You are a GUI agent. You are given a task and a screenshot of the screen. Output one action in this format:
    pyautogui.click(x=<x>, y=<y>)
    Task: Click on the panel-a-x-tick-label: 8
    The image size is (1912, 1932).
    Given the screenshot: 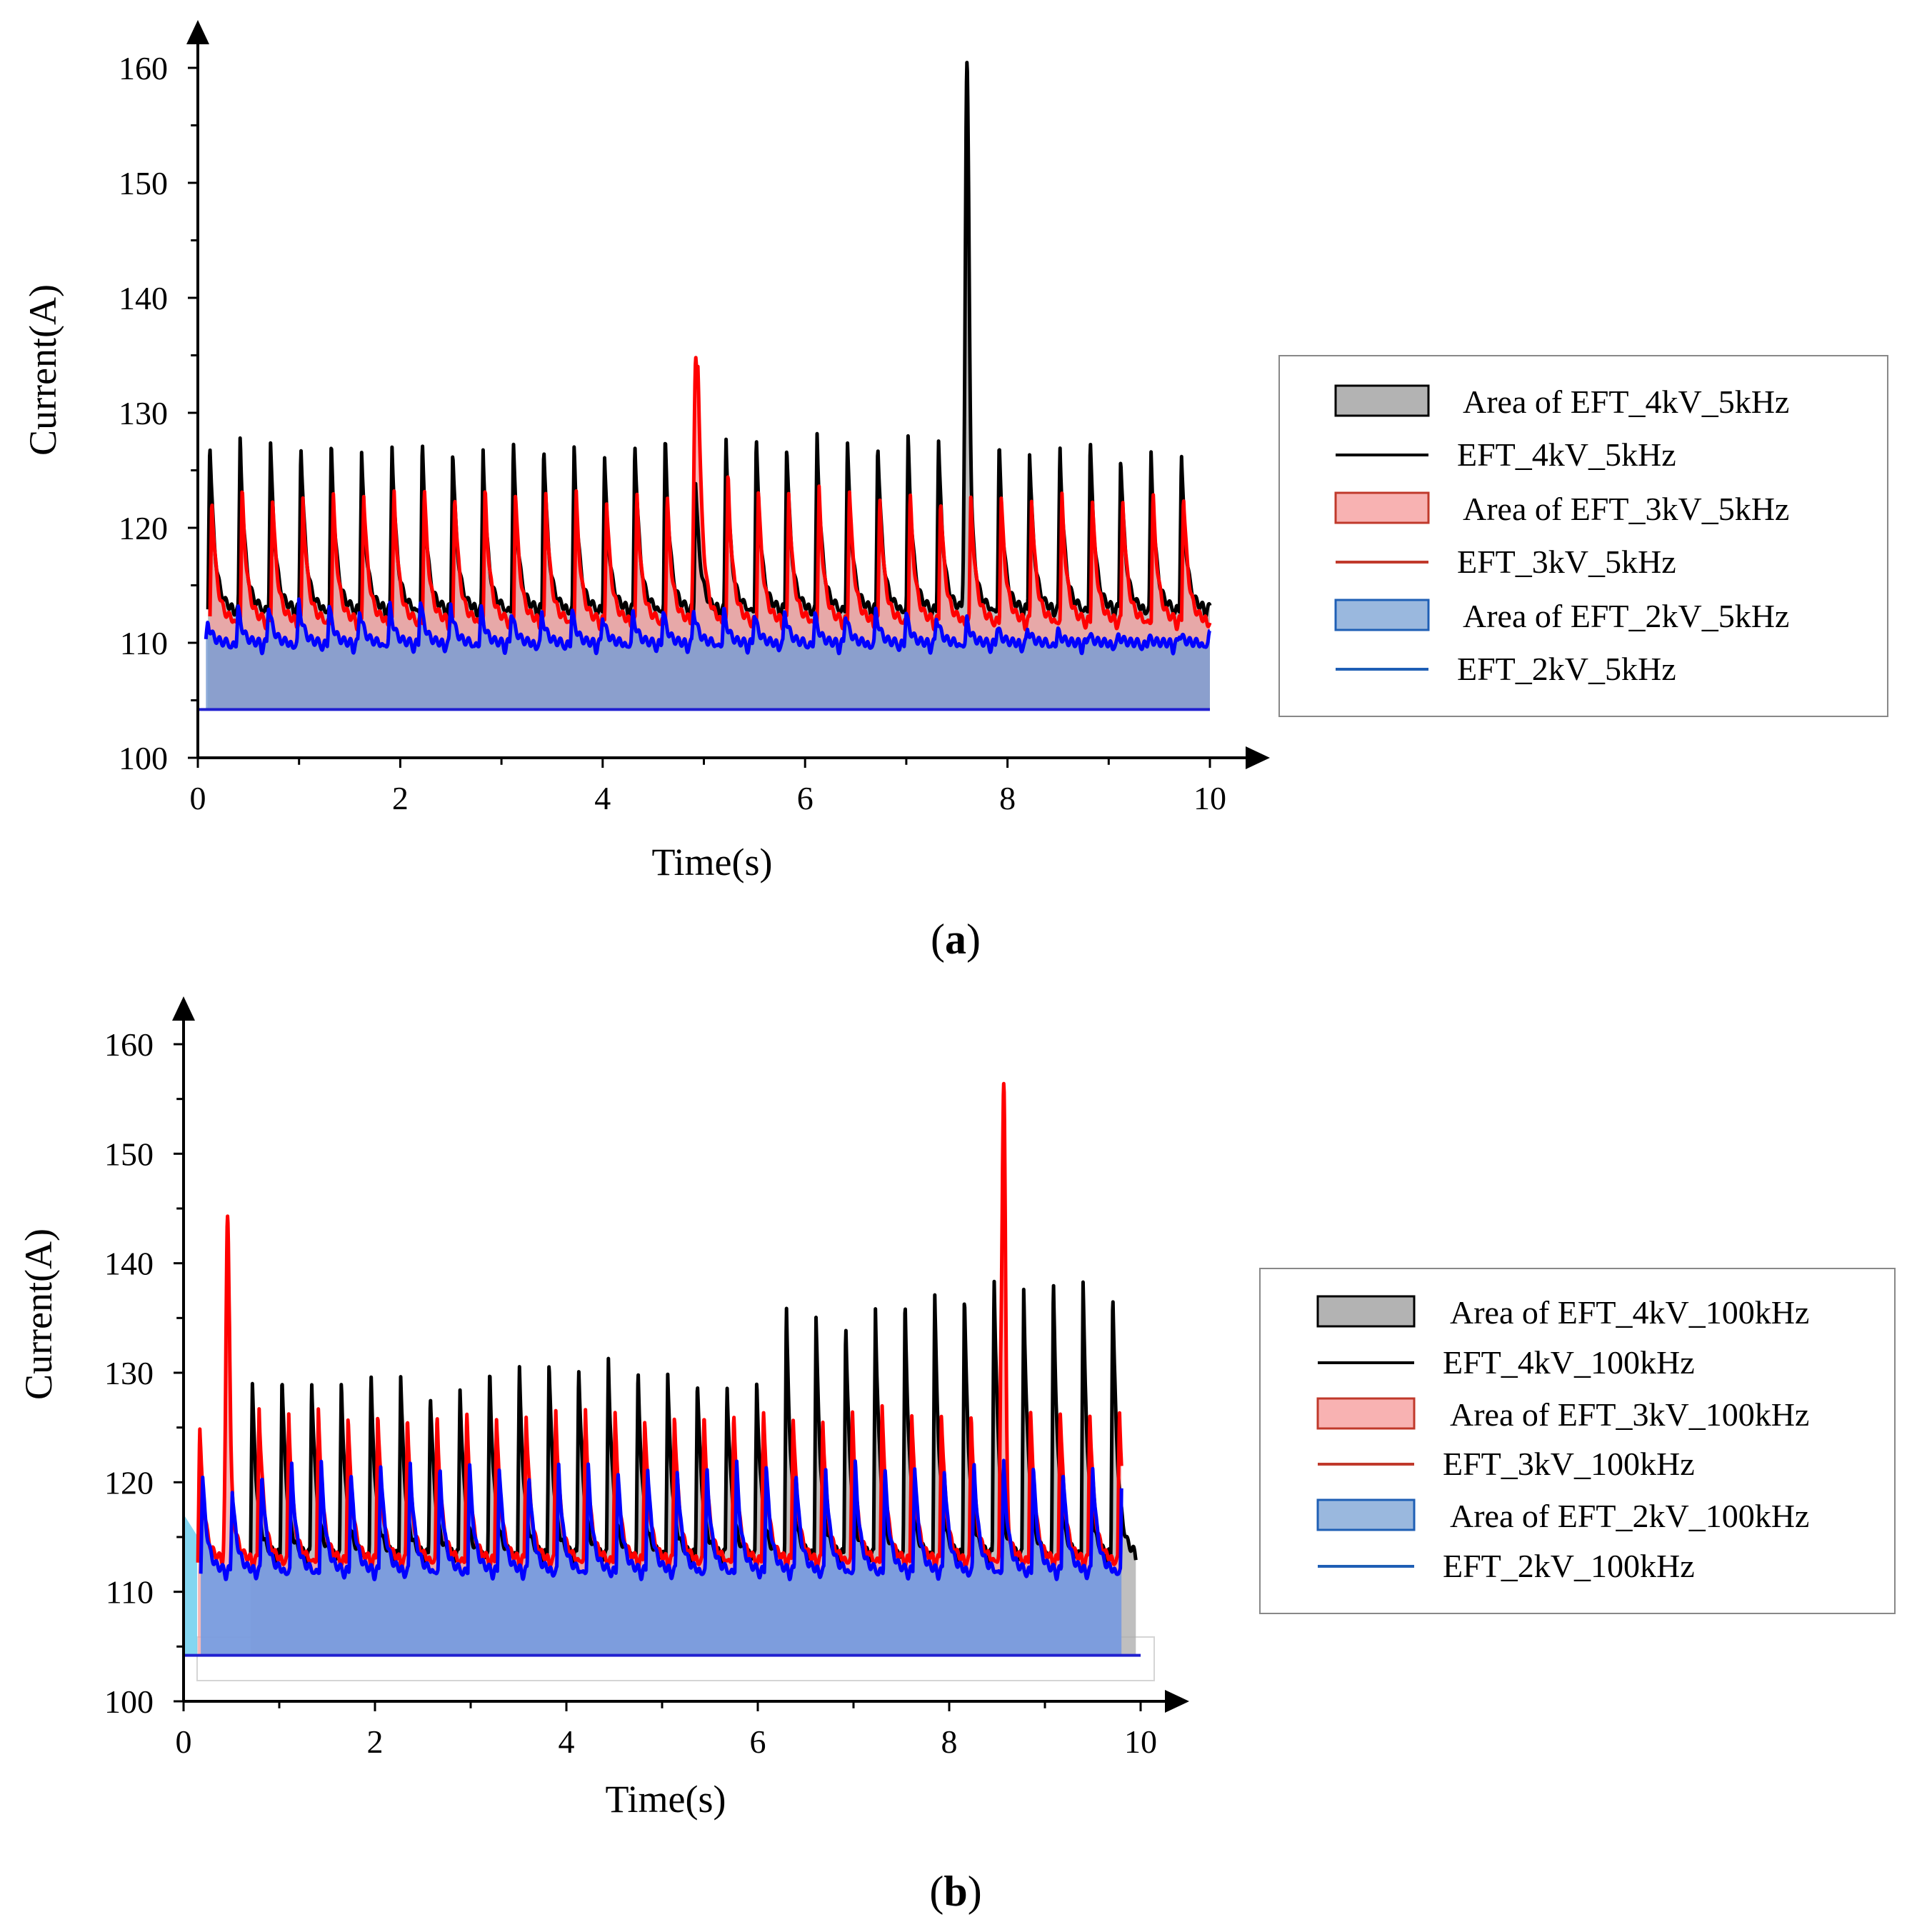 What is the action you would take?
    pyautogui.click(x=1008, y=798)
    